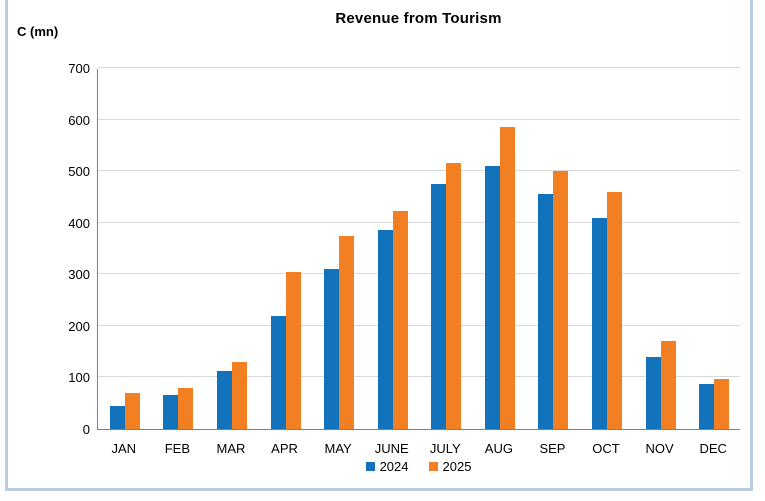 The width and height of the screenshot is (765, 501). Describe the element at coordinates (714, 249) in the screenshot. I see `bar-group-dec` at that location.